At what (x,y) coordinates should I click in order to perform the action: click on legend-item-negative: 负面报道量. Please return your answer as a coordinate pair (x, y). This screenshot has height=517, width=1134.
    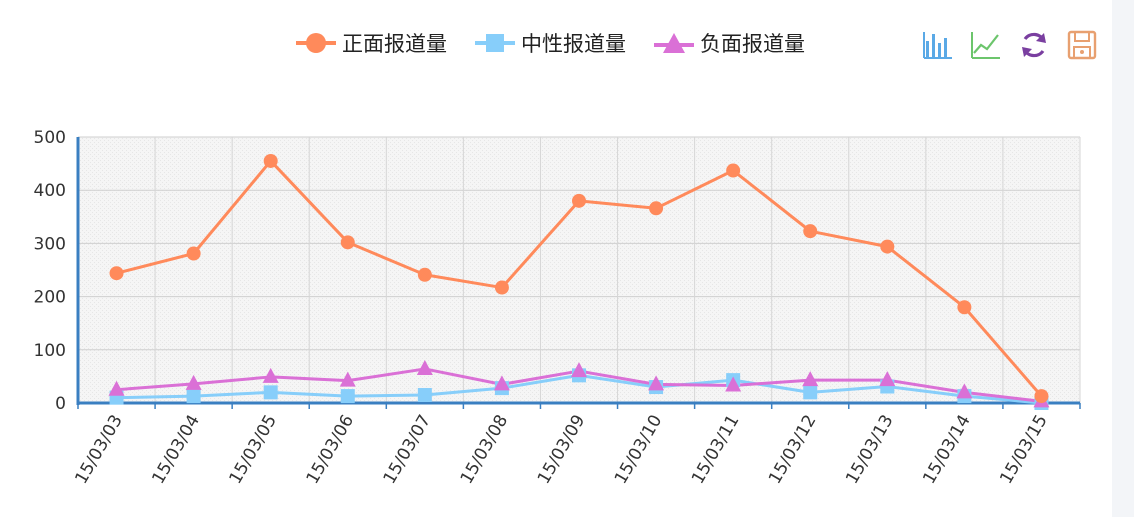
    Looking at the image, I should click on (729, 43).